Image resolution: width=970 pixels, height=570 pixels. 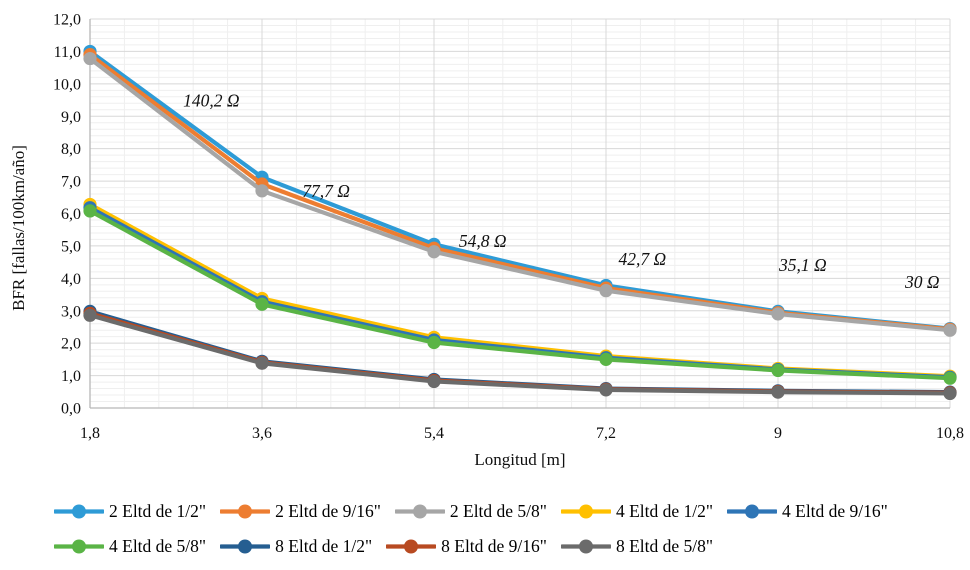 What do you see at coordinates (494, 546) in the screenshot?
I see `legend-label: 8 Eltd de 9/16"` at bounding box center [494, 546].